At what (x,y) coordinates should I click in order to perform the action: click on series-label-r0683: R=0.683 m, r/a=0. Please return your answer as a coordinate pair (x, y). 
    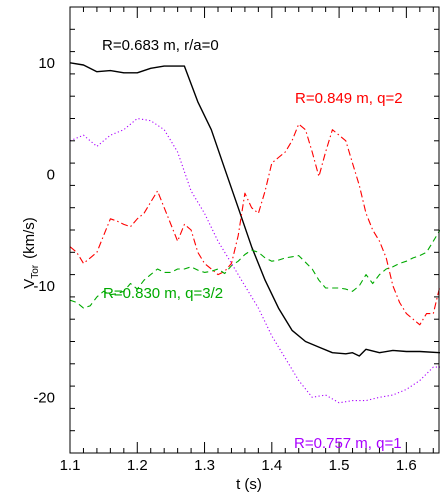
    Looking at the image, I should click on (160, 45).